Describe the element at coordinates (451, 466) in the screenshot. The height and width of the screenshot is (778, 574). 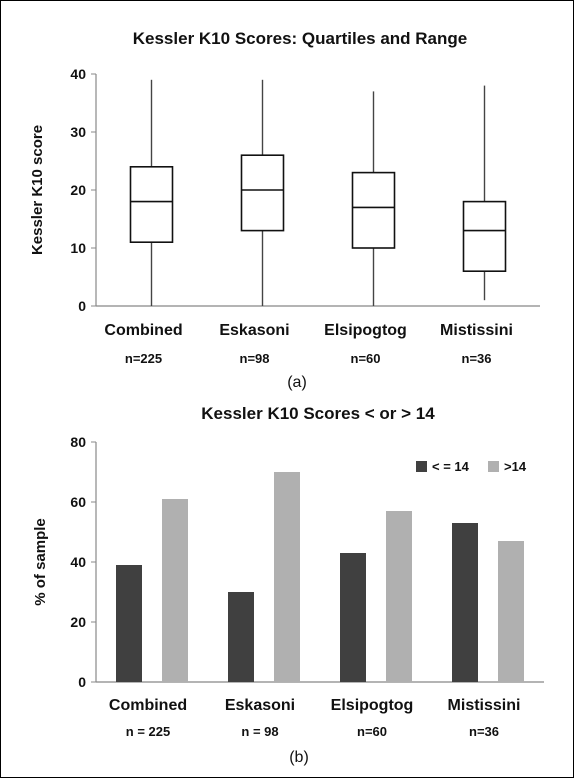
I see `legend-label: < = 14` at that location.